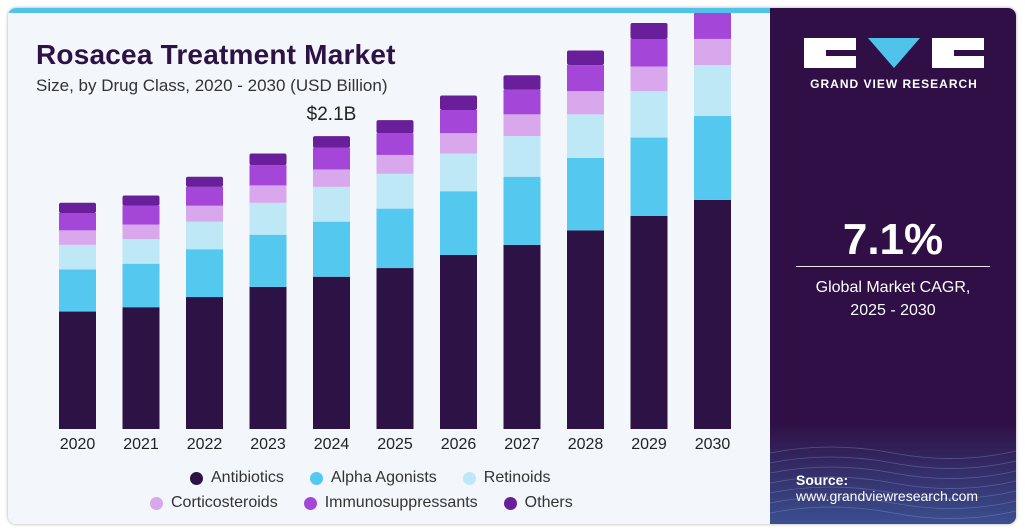 This screenshot has width=1025, height=532. What do you see at coordinates (316, 478) in the screenshot?
I see `legend-swatch-alpha-agonists` at bounding box center [316, 478].